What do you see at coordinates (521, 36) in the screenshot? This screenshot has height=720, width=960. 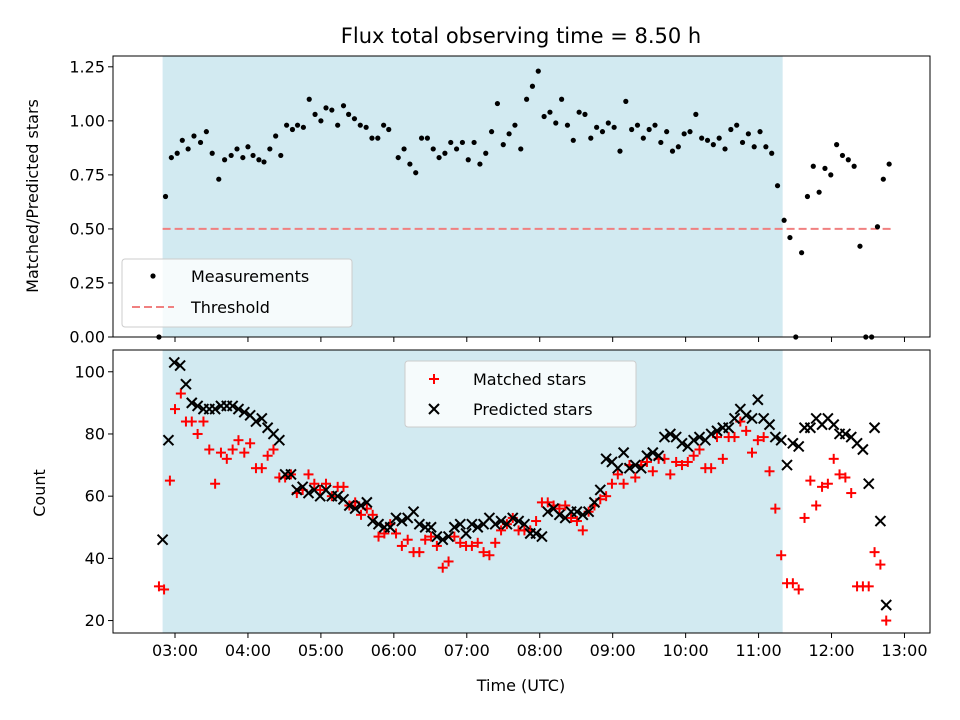 I see `chart-title: Flux total observing time = 8.50 h` at bounding box center [521, 36].